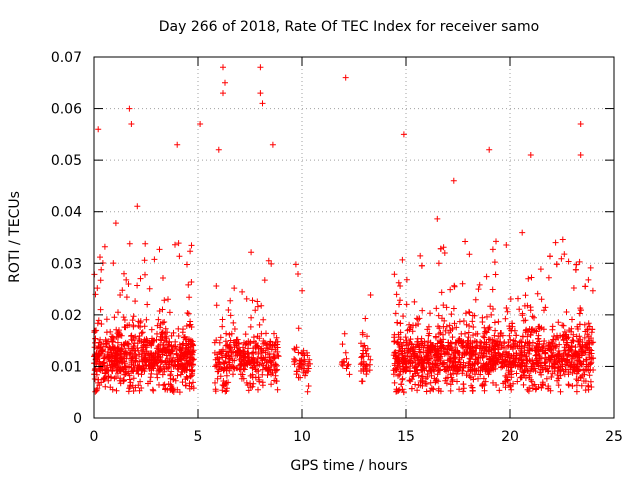 This screenshot has width=640, height=480. What do you see at coordinates (614, 437) in the screenshot?
I see `x-tick-label: 25` at bounding box center [614, 437].